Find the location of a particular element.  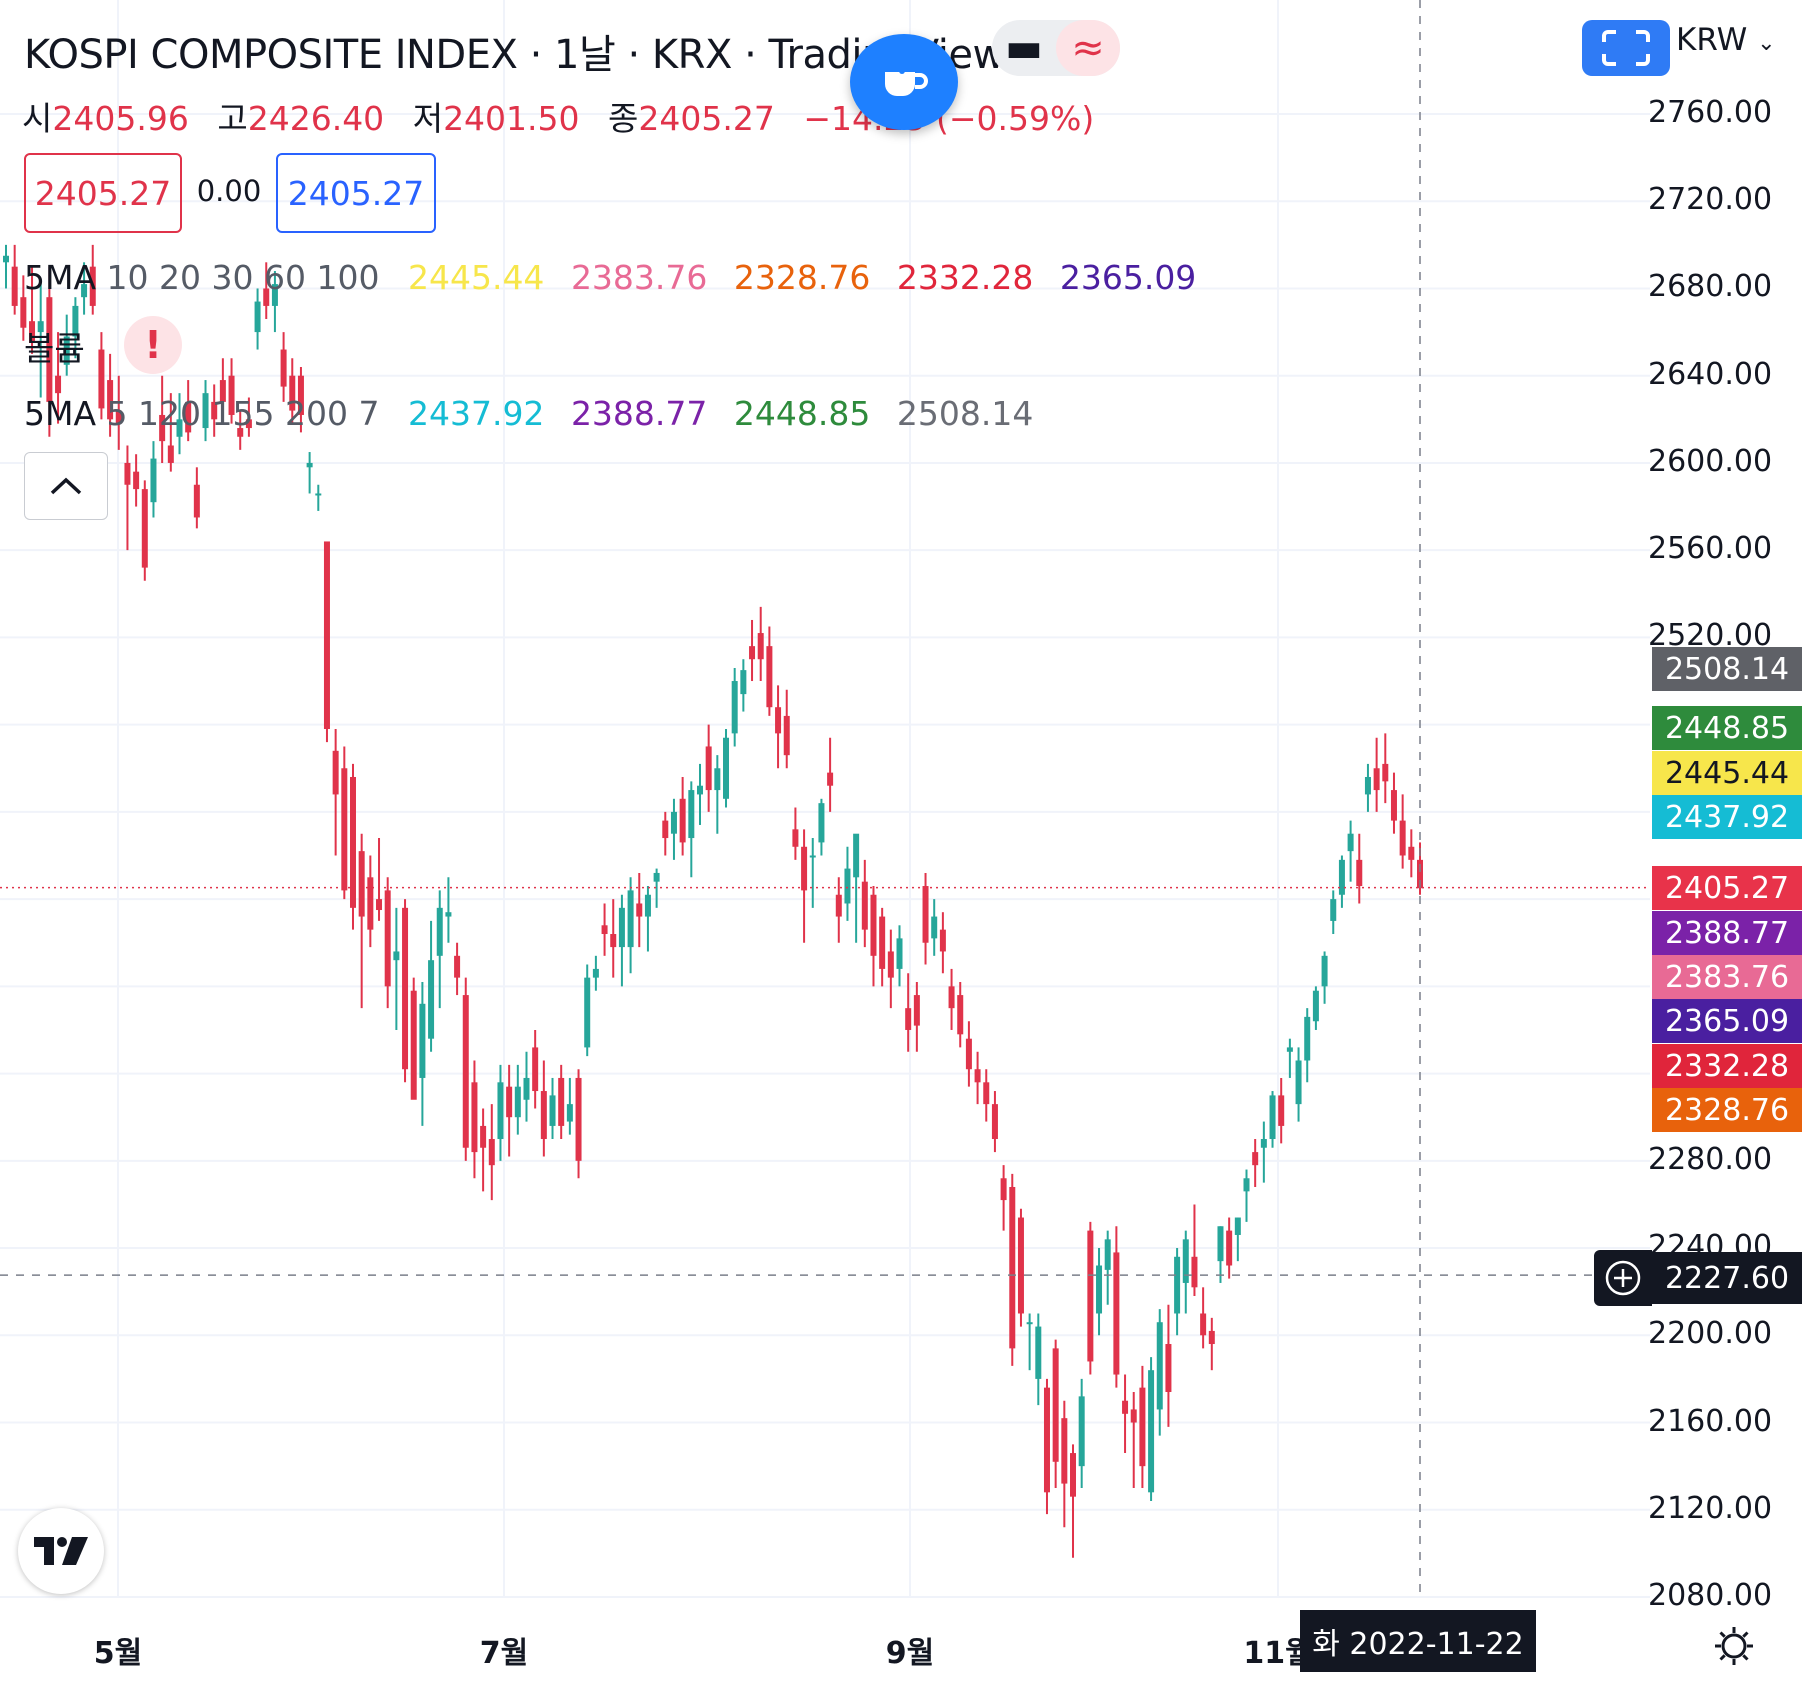

tv-logo-icon is located at coordinates (61, 1551).